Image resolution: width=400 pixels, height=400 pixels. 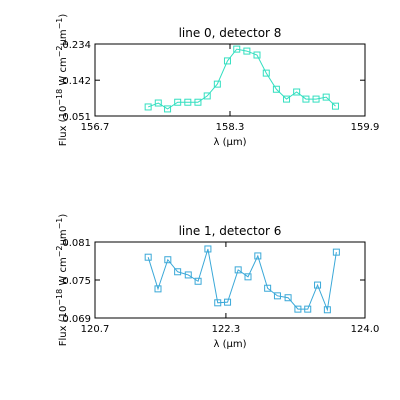 I want to click on y-tick-label: 0.069, so click(x=76, y=319).